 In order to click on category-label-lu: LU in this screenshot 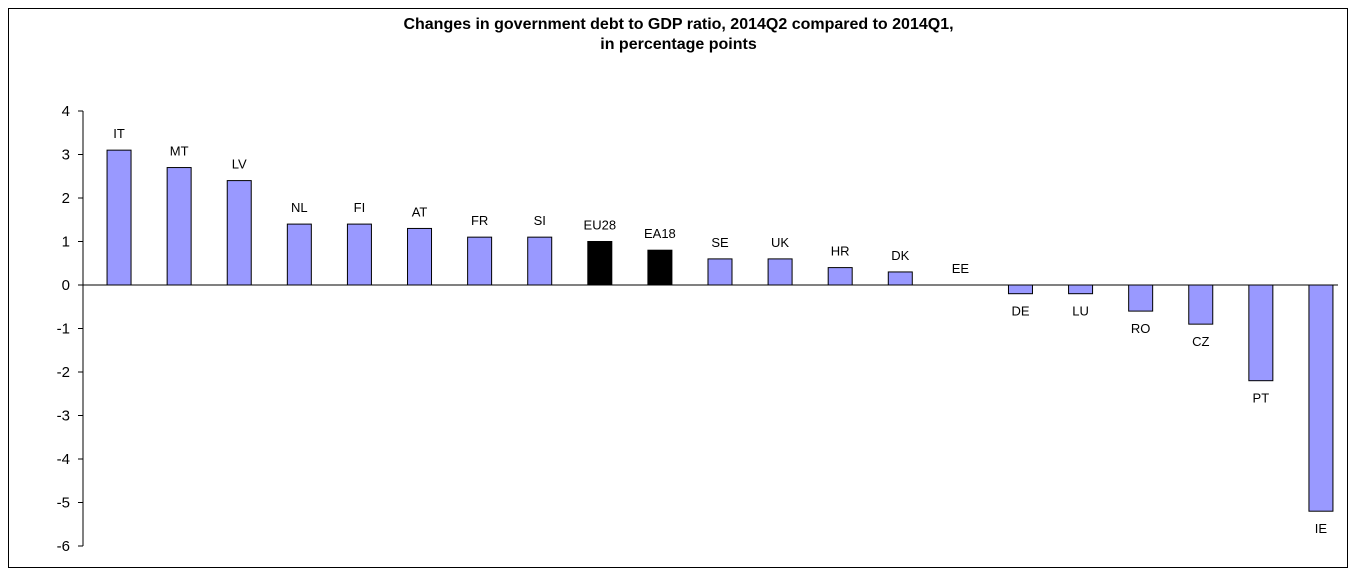, I will do `click(1080, 311)`.